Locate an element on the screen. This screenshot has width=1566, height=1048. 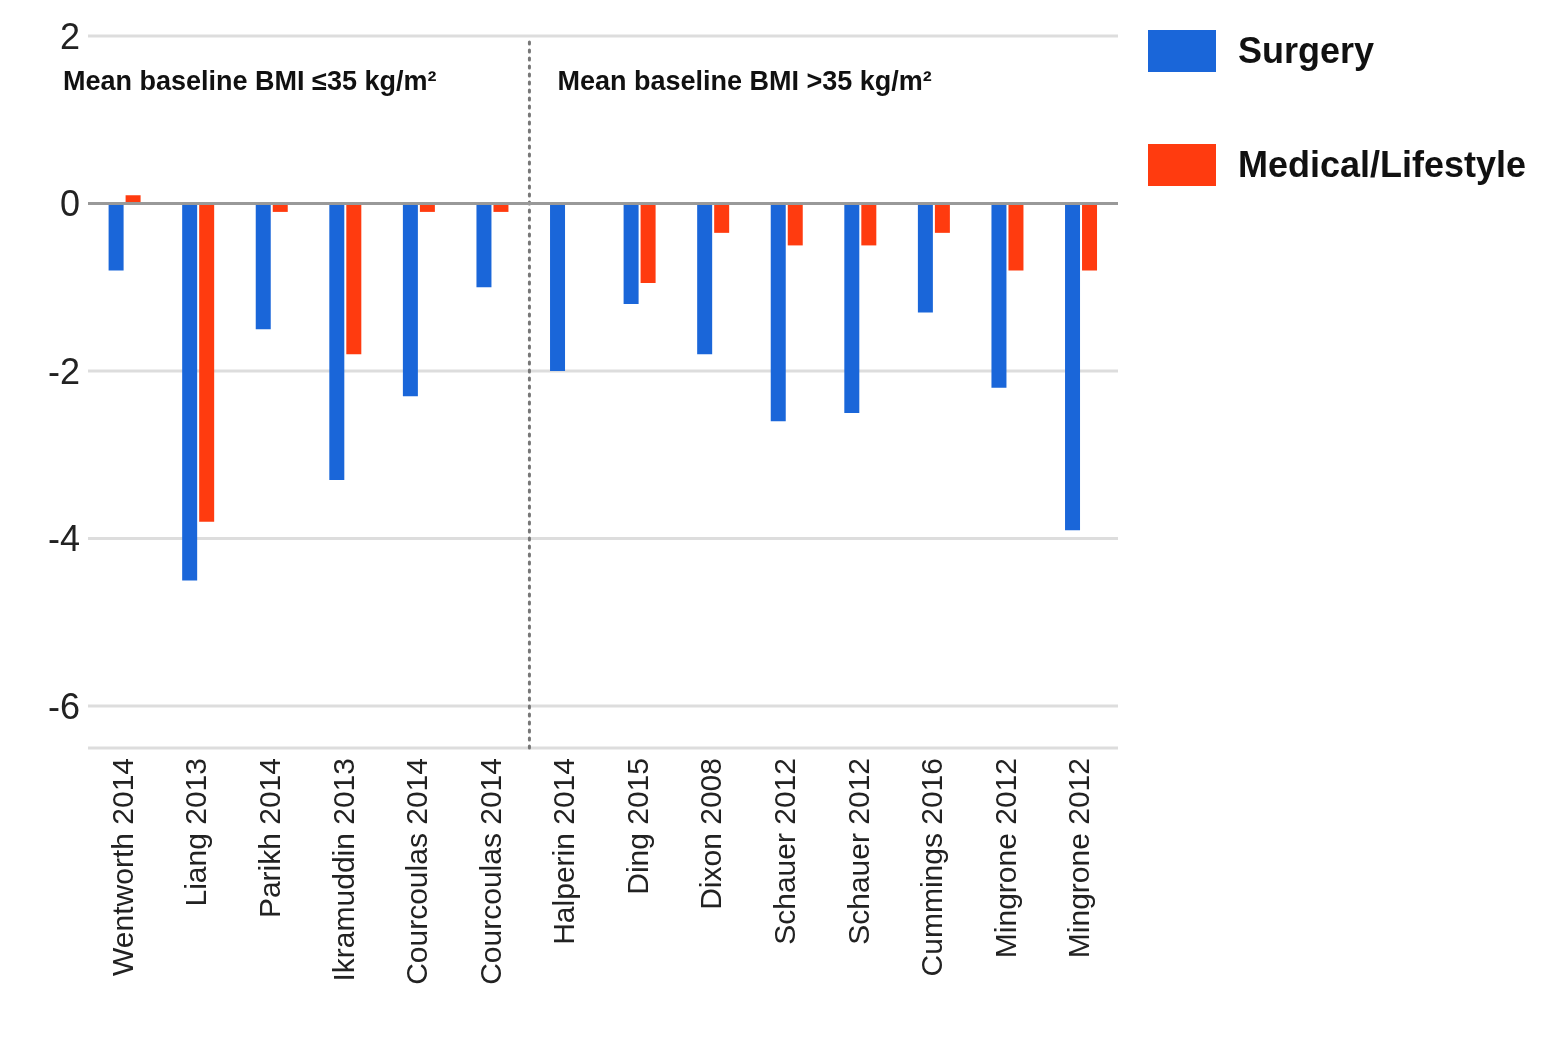
annotation: Mean baseline BMI >35 kg/m² is located at coordinates (744, 81).